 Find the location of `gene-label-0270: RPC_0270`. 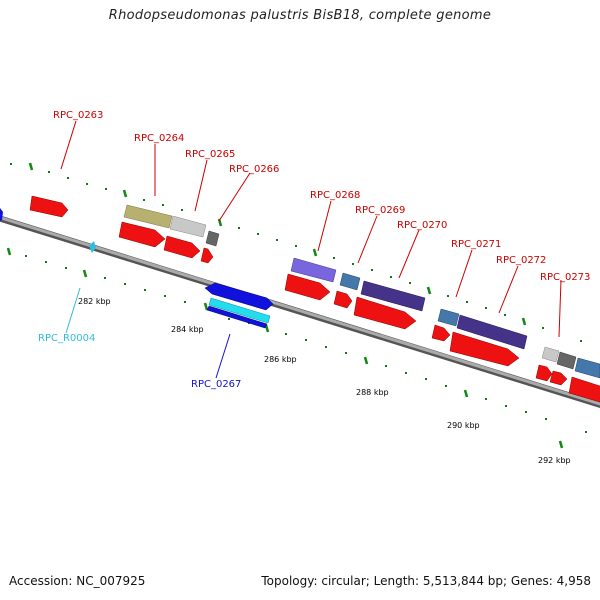

gene-label-0270: RPC_0270 is located at coordinates (422, 225).